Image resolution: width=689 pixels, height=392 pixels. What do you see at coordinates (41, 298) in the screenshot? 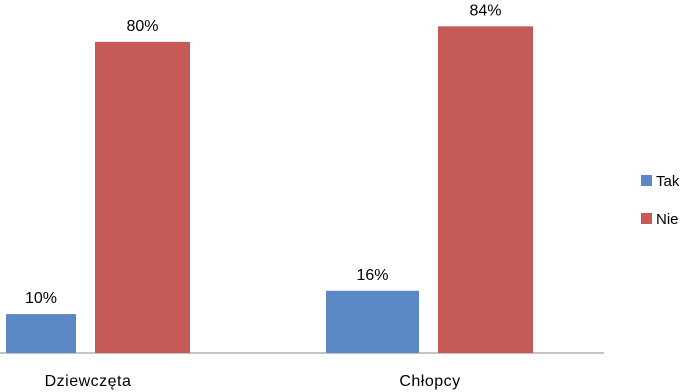
I see `value-label-tak-0: 10%` at bounding box center [41, 298].